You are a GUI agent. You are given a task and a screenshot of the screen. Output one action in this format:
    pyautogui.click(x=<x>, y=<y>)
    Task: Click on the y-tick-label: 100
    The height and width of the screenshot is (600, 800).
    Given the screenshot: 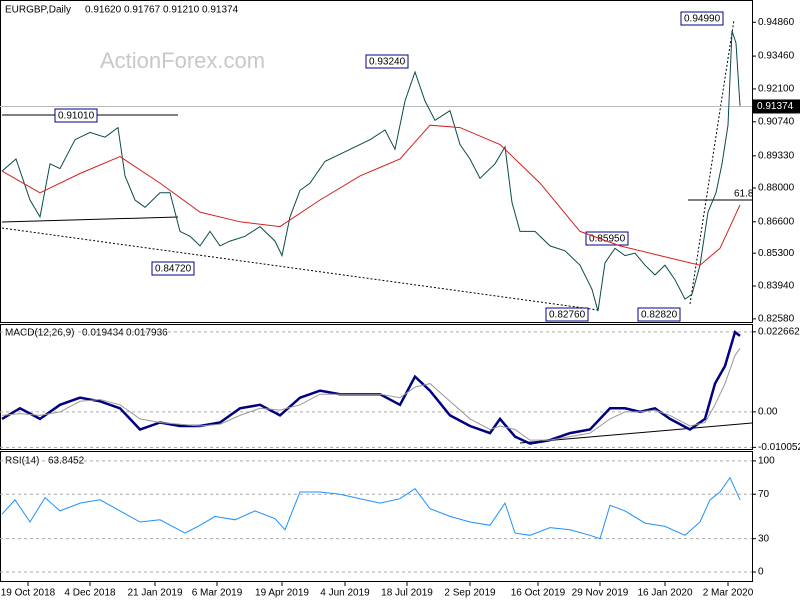 What is the action you would take?
    pyautogui.click(x=766, y=461)
    